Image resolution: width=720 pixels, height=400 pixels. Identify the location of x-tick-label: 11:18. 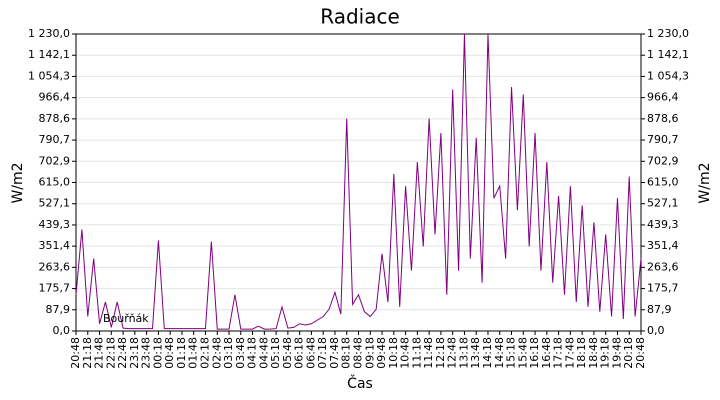
(416, 353).